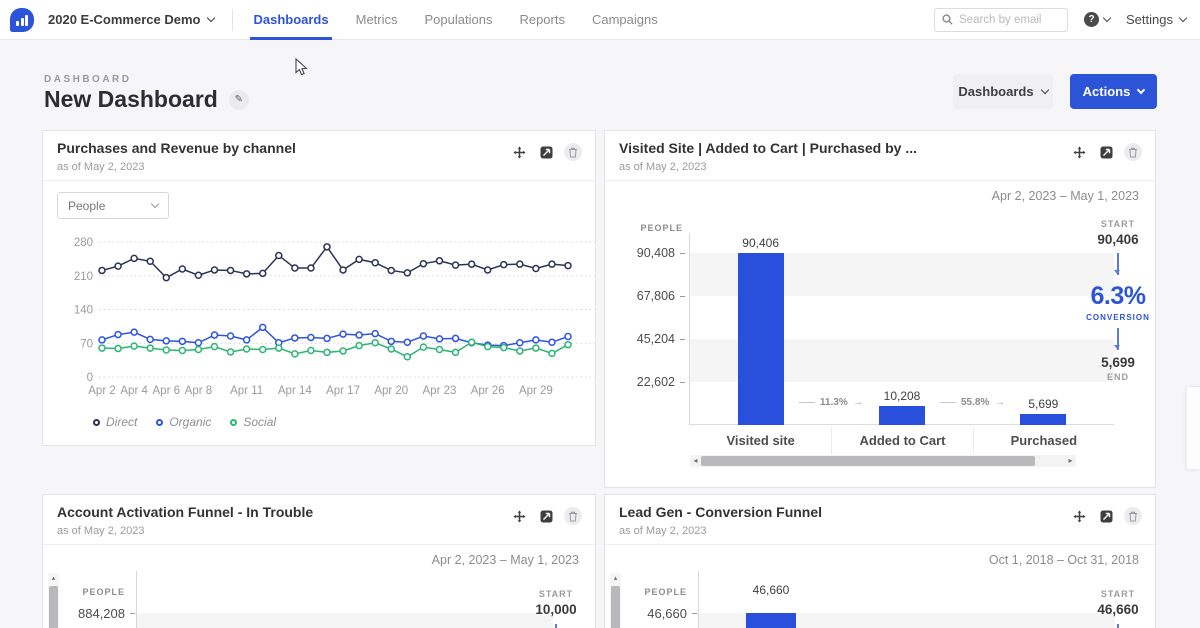 Image resolution: width=1200 pixels, height=628 pixels. What do you see at coordinates (1098, 19) in the screenshot?
I see `help-menu: ?` at bounding box center [1098, 19].